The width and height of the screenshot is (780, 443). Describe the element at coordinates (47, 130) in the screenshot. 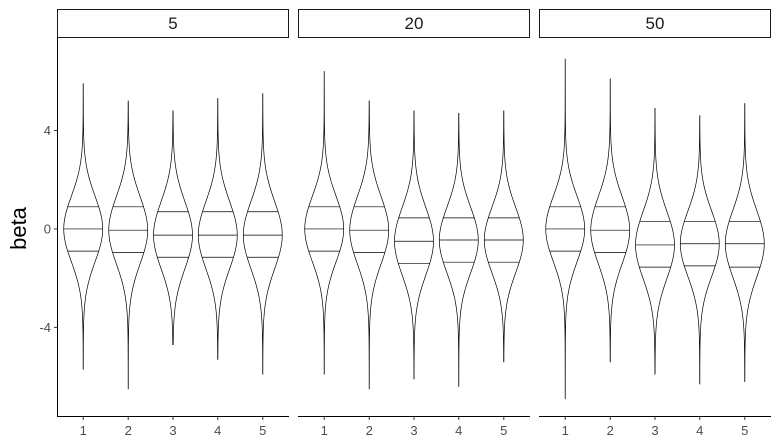

I see `y-tick-label: 4` at that location.